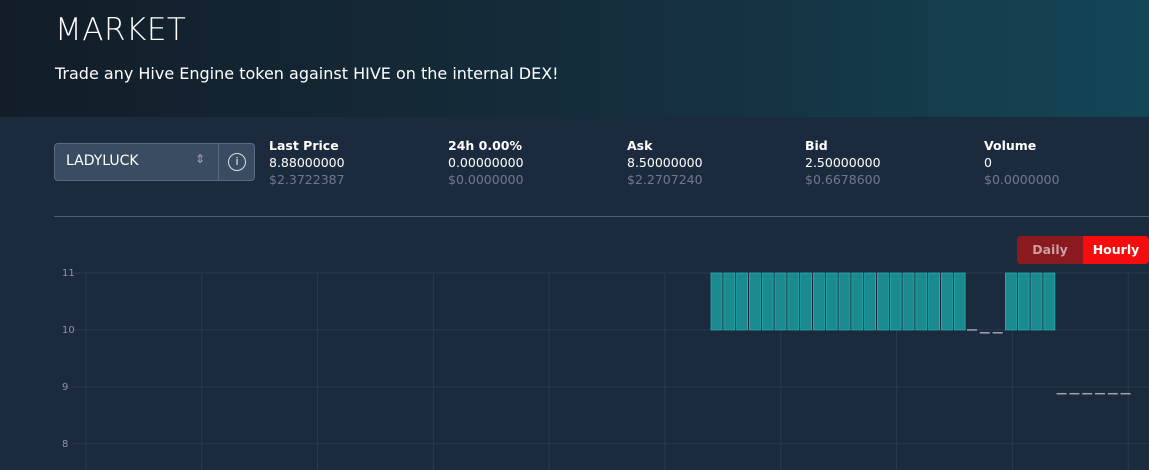  I want to click on info-button: i, so click(236, 162).